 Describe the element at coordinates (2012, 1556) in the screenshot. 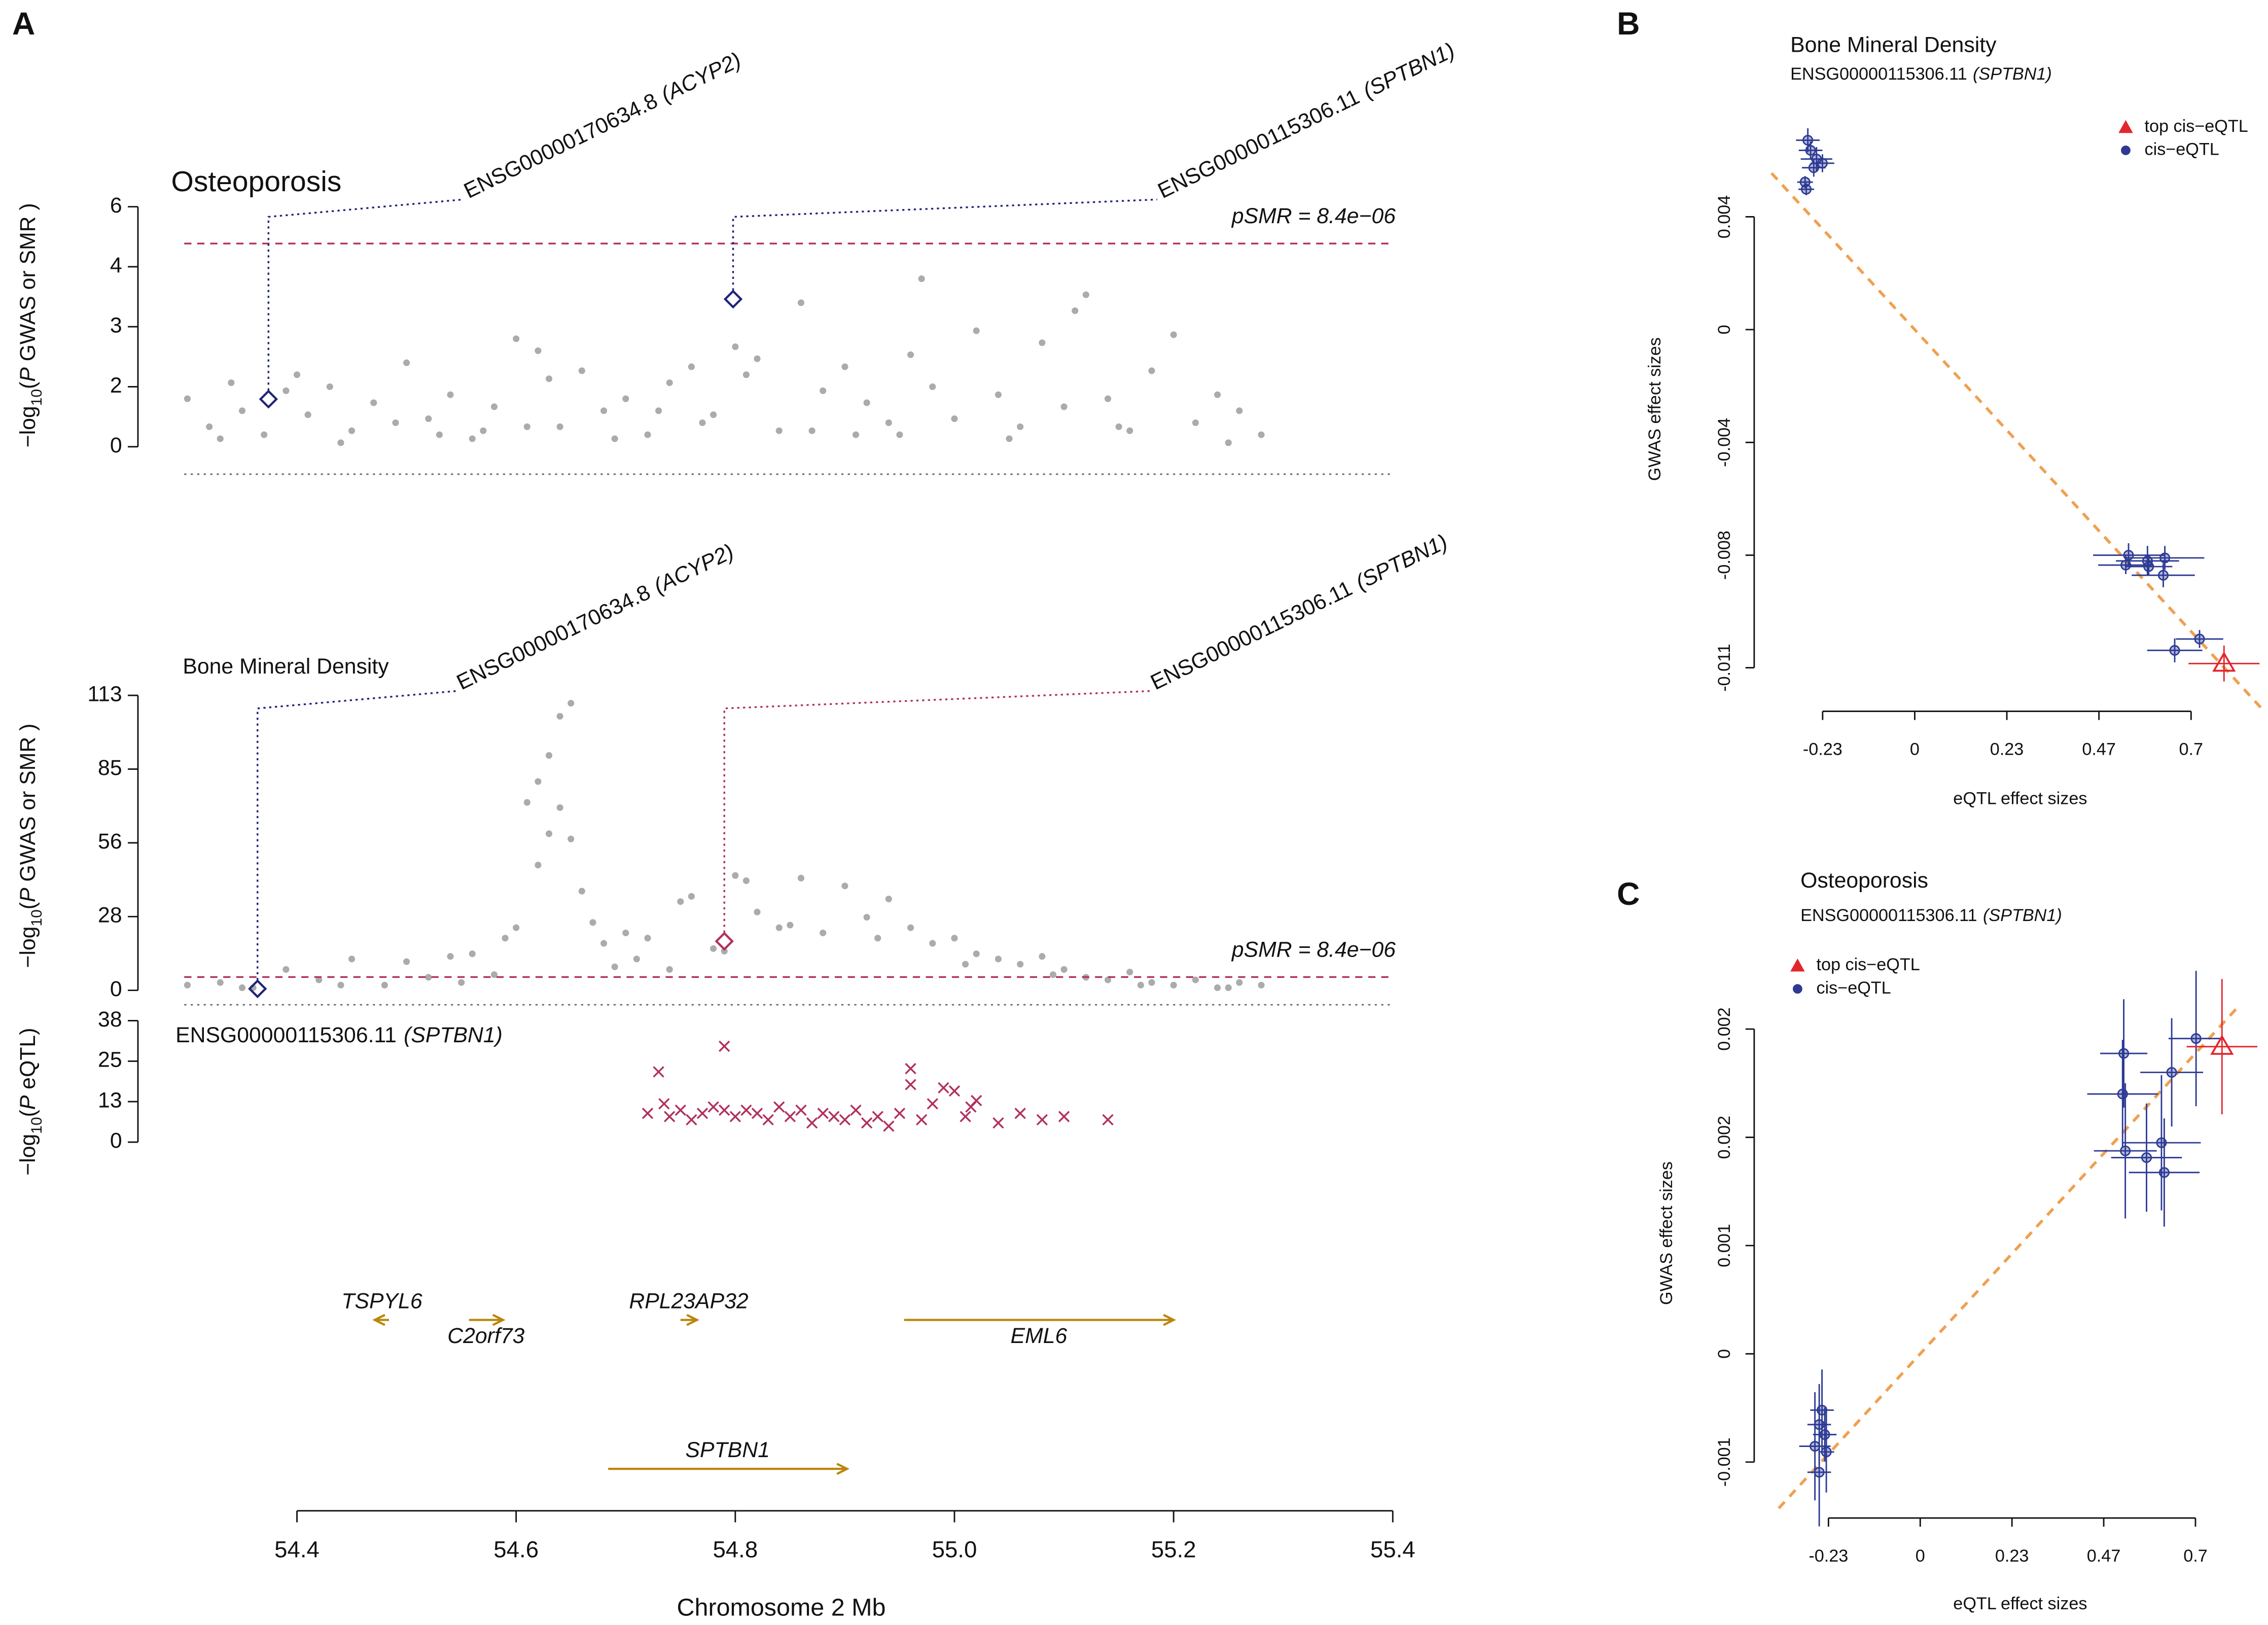

I see `x-tick-label: 0.23` at that location.